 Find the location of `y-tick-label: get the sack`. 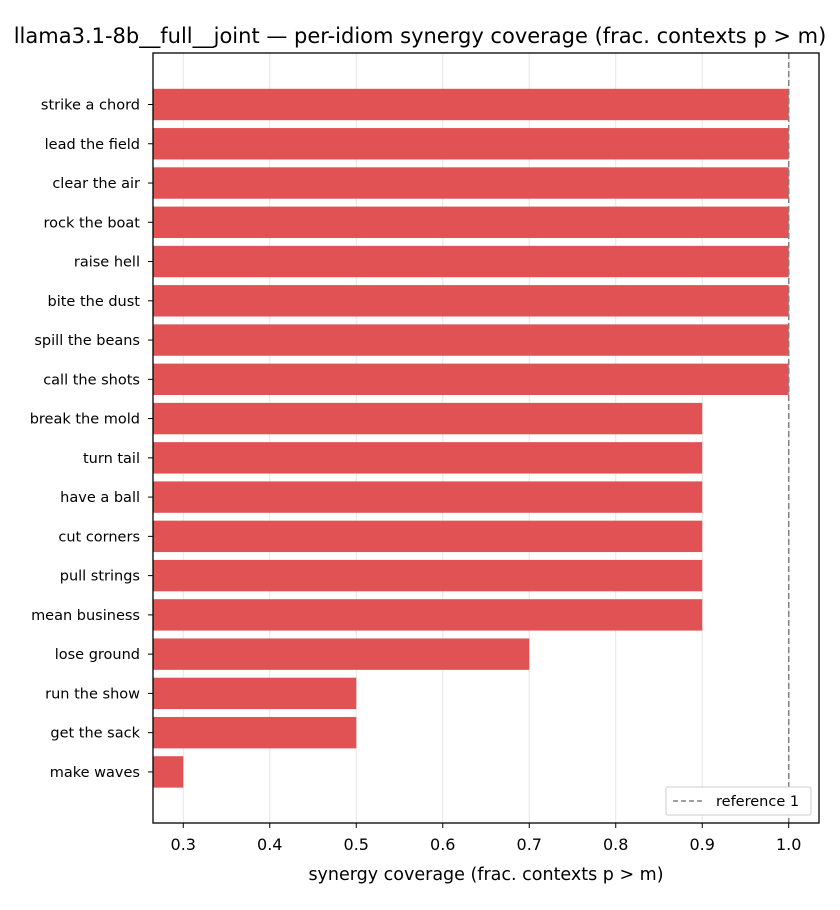

y-tick-label: get the sack is located at coordinates (95, 734).